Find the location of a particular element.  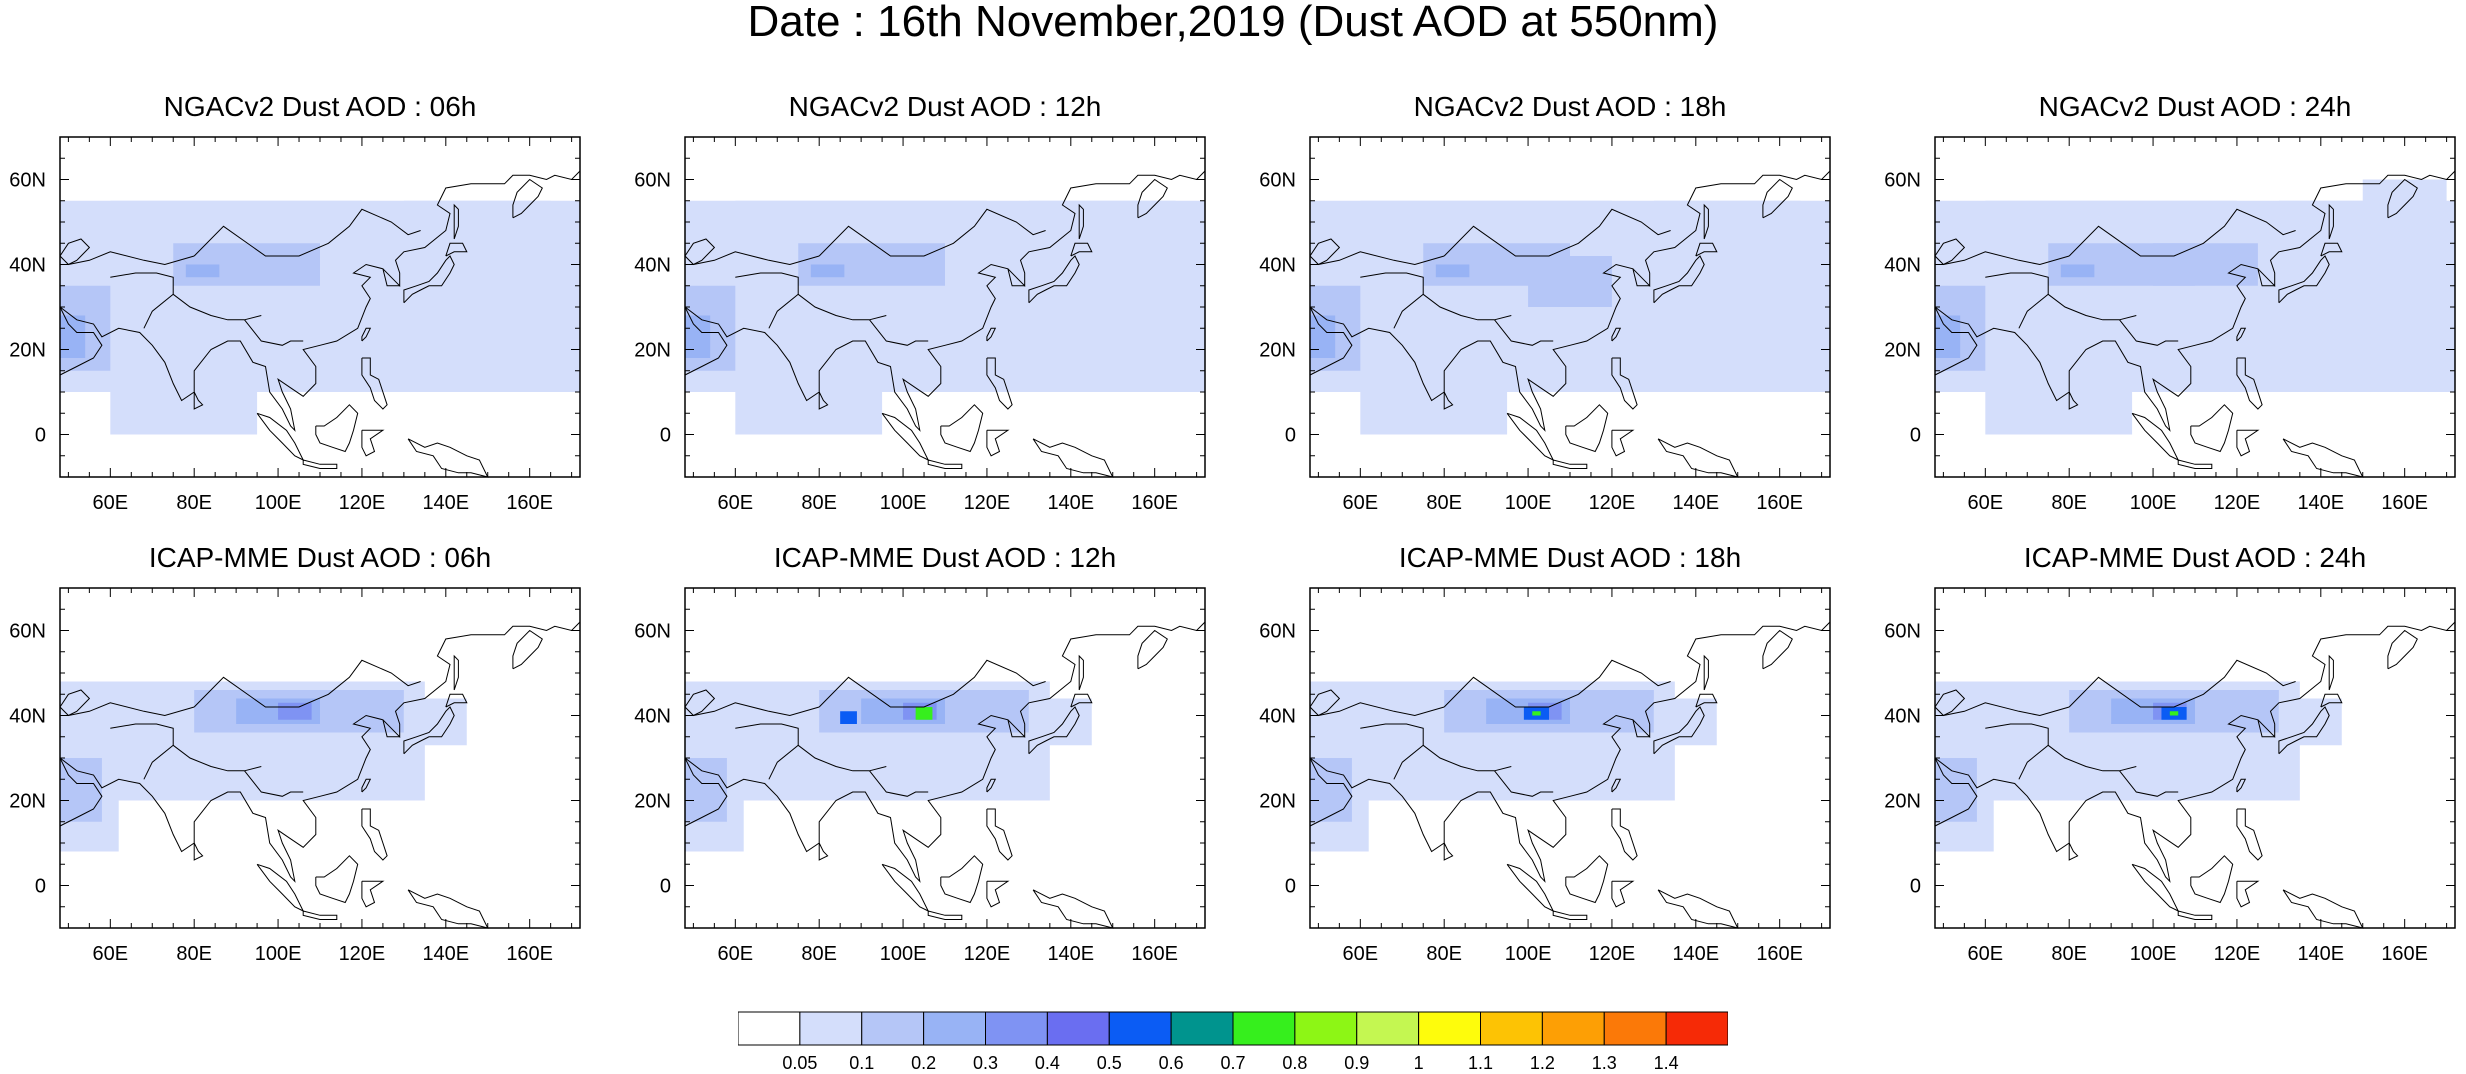

colorbar-label: 0.4 is located at coordinates (1047, 1063).